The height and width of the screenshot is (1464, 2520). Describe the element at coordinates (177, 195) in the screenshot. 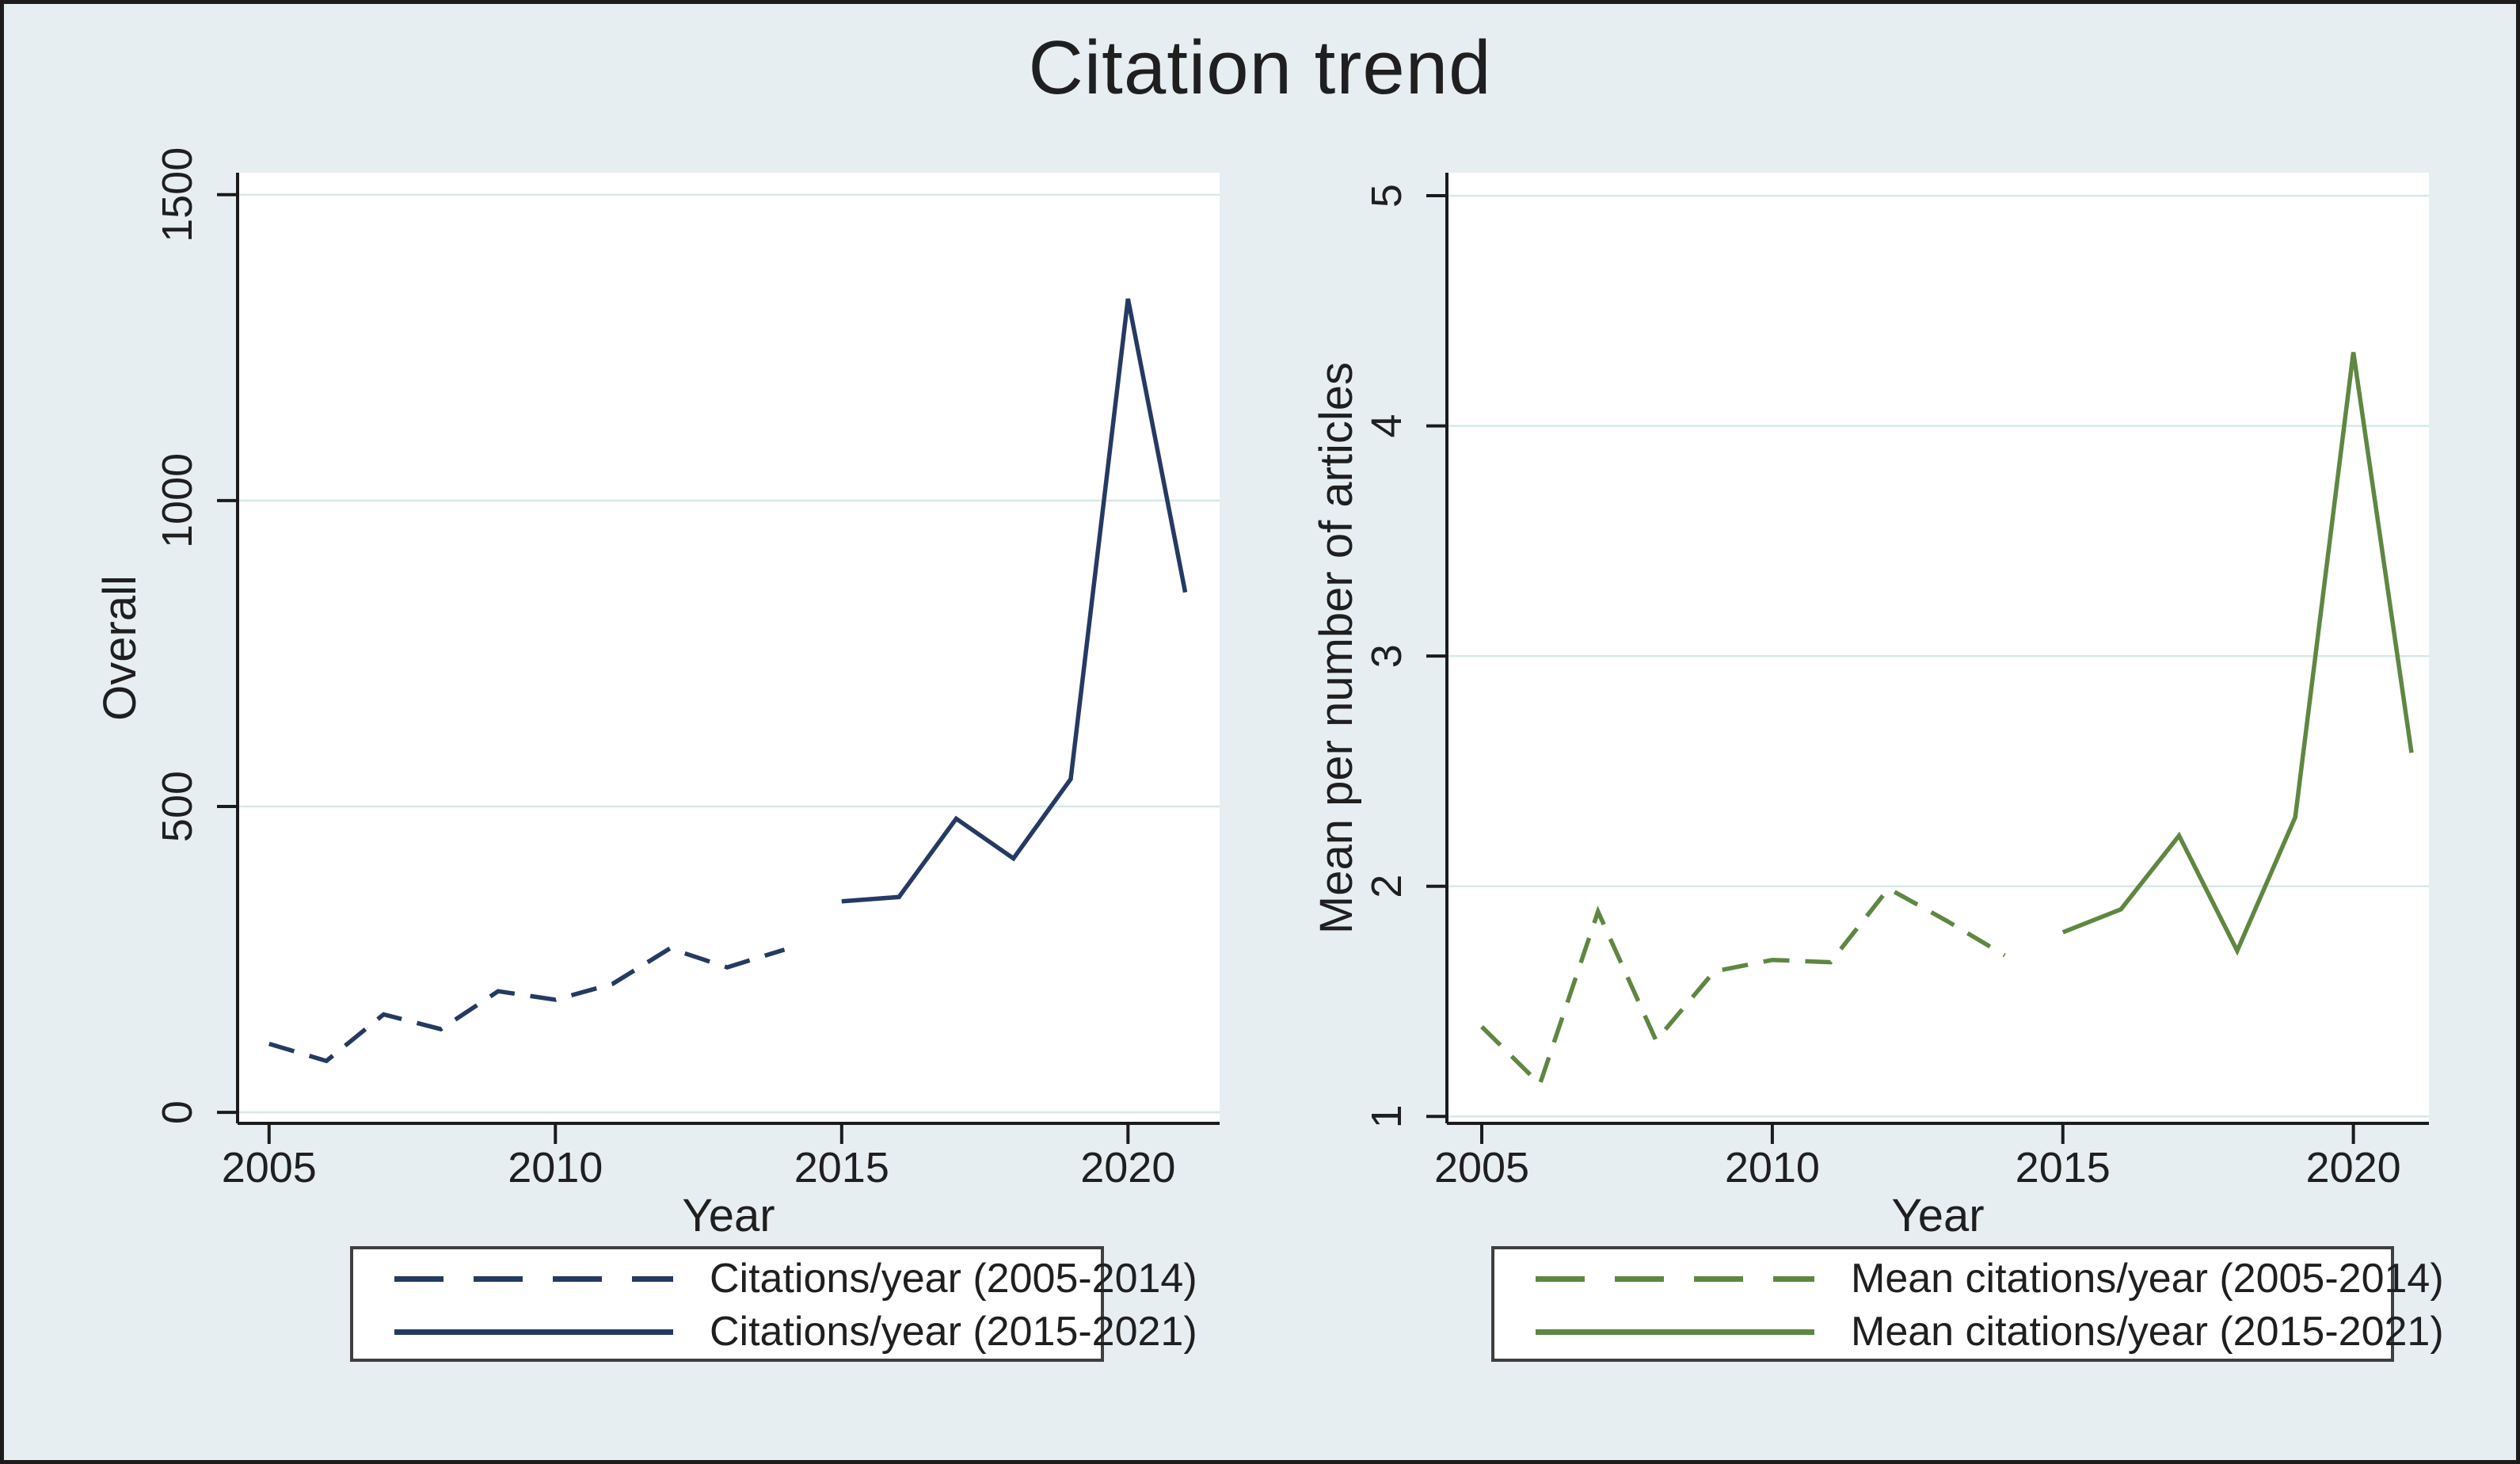

I see `y-tick-label: 1500` at that location.